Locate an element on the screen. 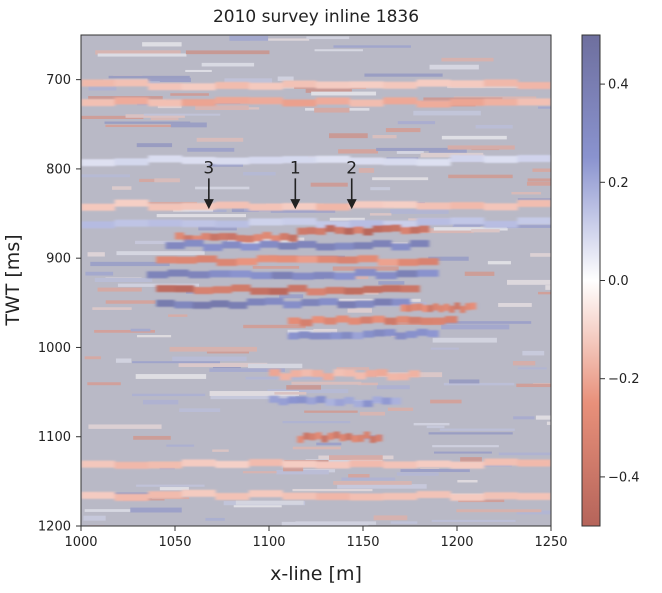 The height and width of the screenshot is (593, 662). colorbar-tick-label: 0.4 is located at coordinates (618, 85).